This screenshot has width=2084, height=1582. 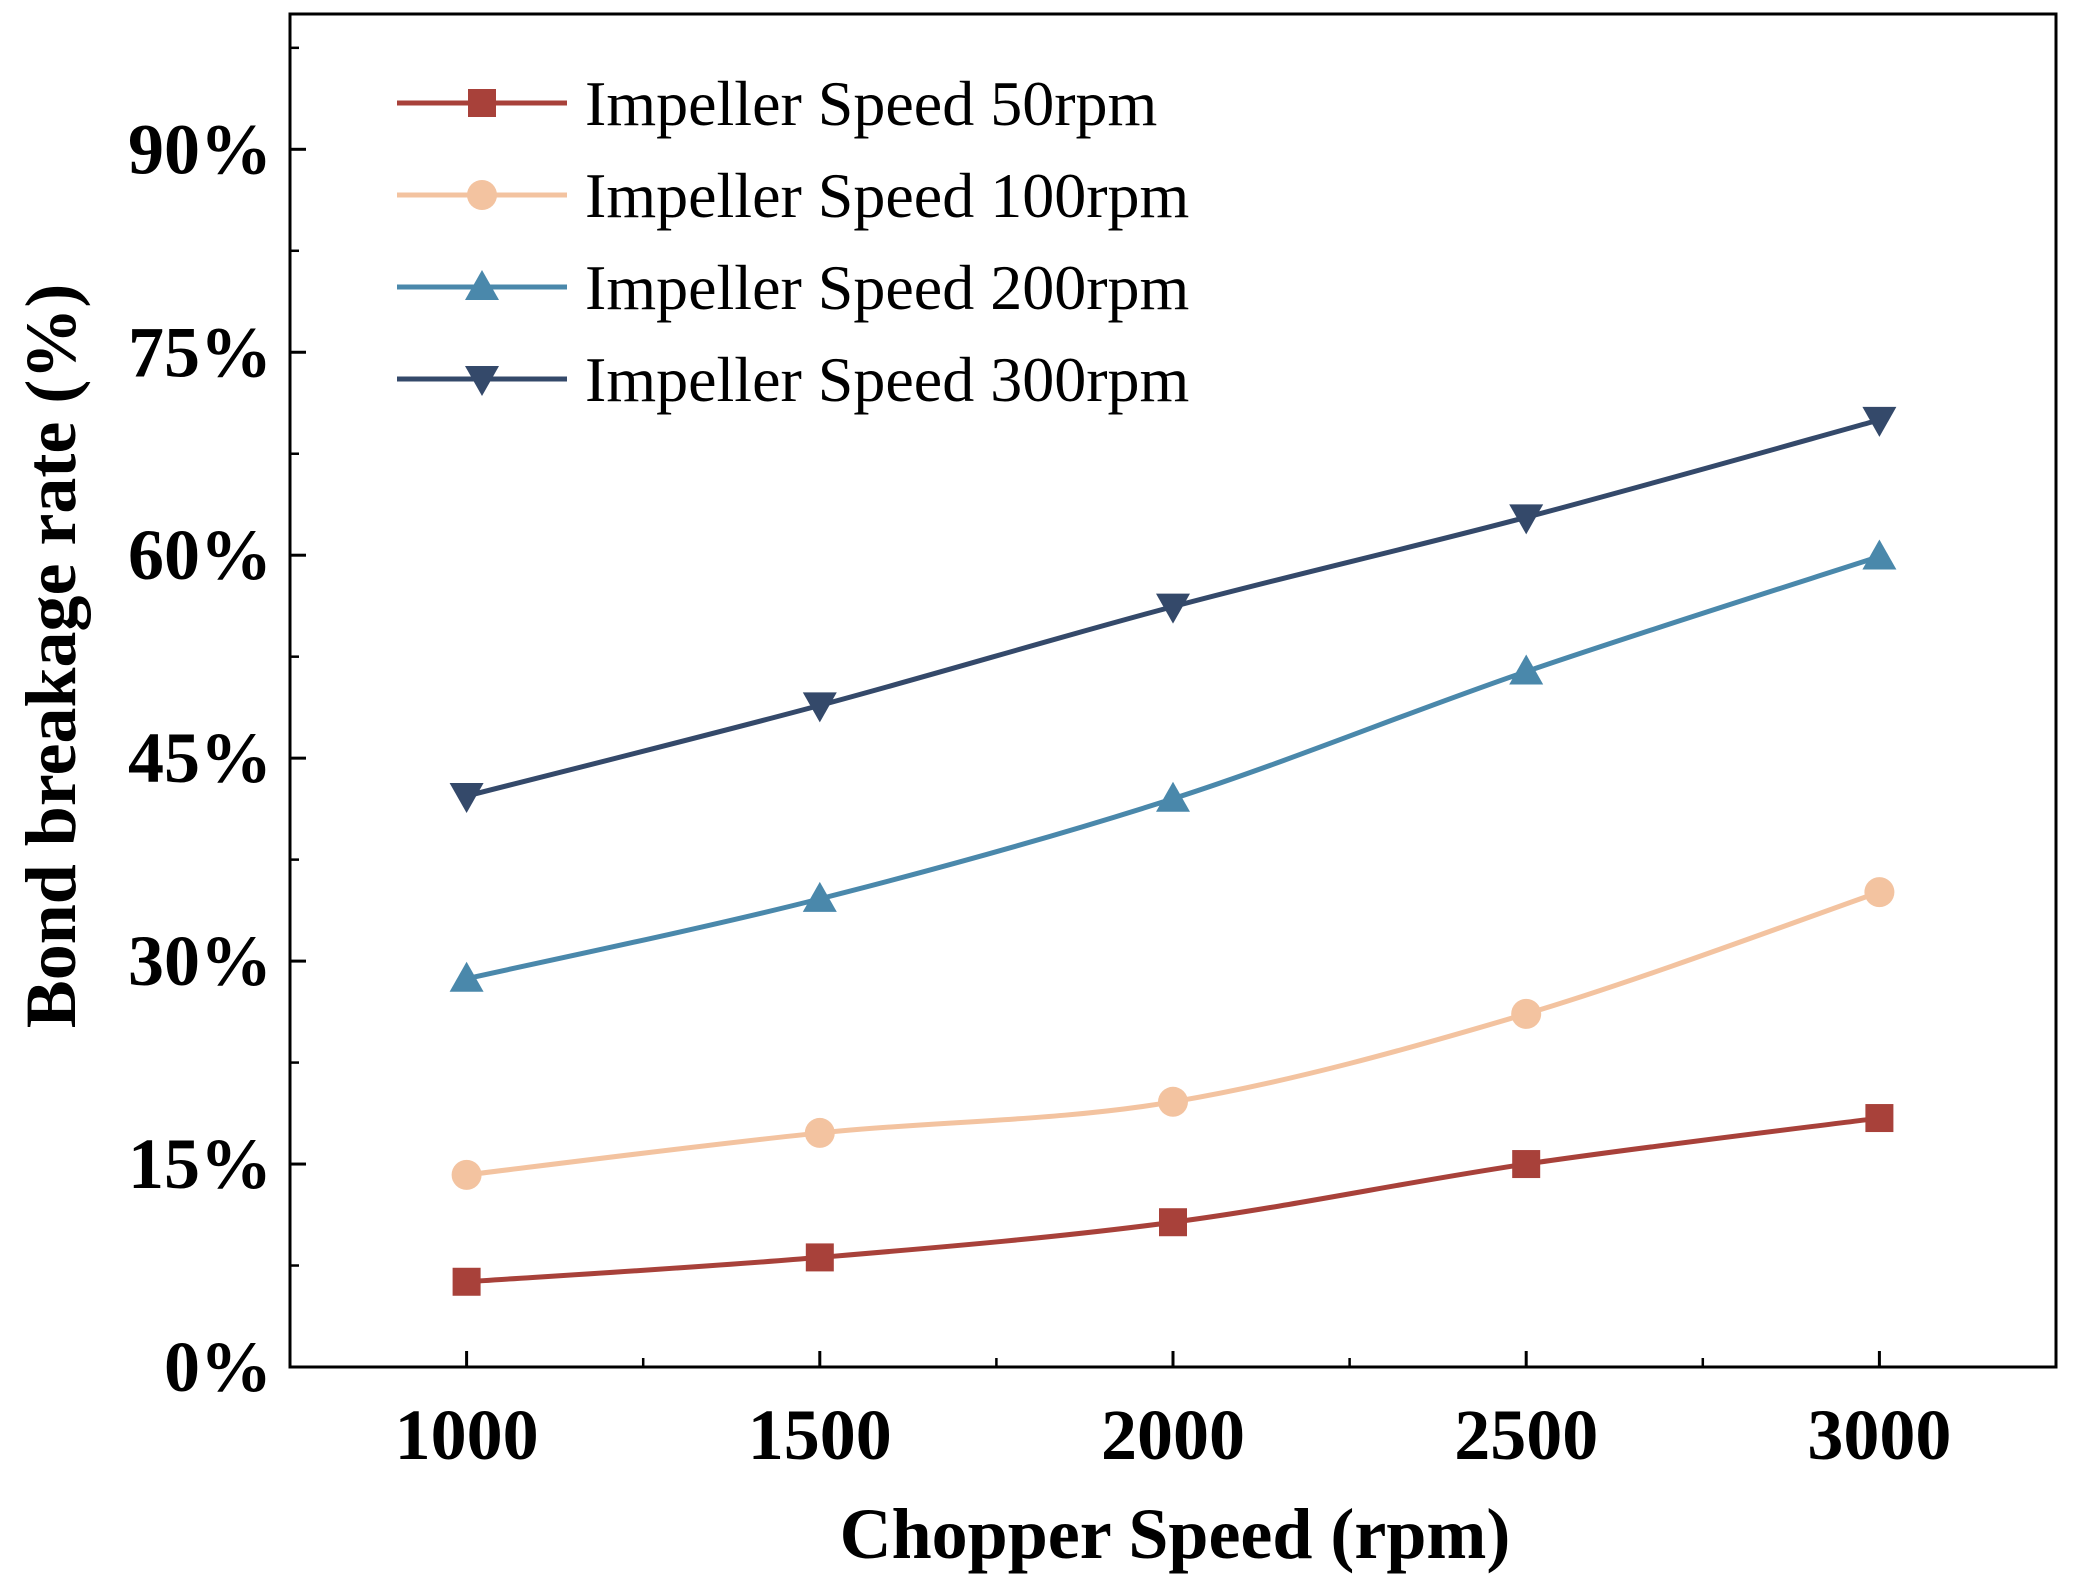 I want to click on y-tick-label: 75%, so click(x=200, y=352).